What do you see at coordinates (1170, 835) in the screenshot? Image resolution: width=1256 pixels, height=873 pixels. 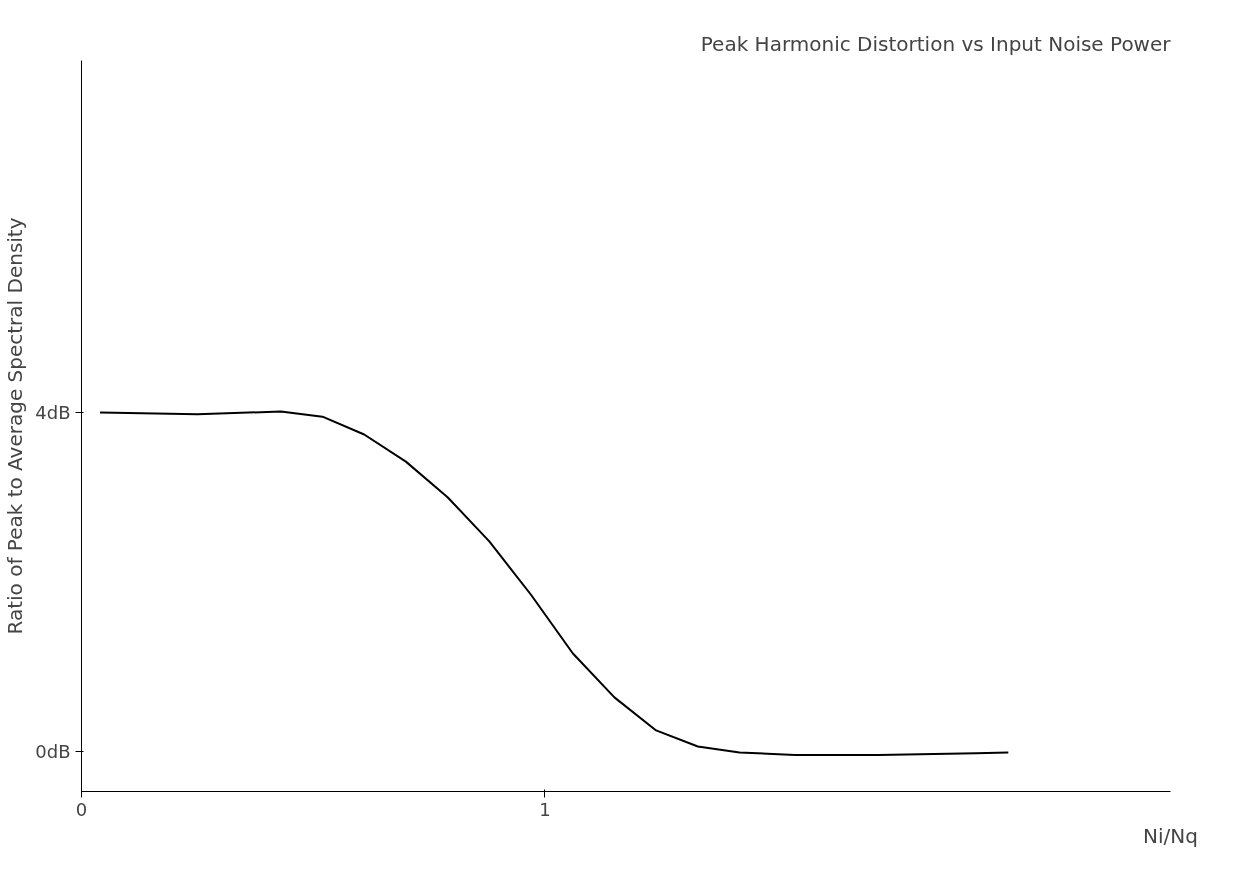 I see `x-axis-title: Ni/Nq` at bounding box center [1170, 835].